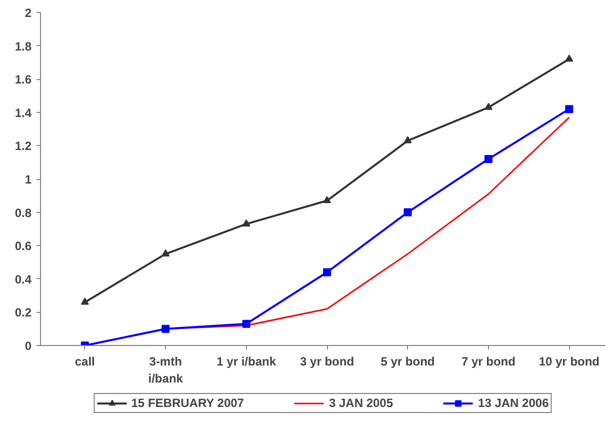 This screenshot has height=439, width=613. What do you see at coordinates (488, 361) in the screenshot?
I see `x-tick-label: 7 yr bond` at bounding box center [488, 361].